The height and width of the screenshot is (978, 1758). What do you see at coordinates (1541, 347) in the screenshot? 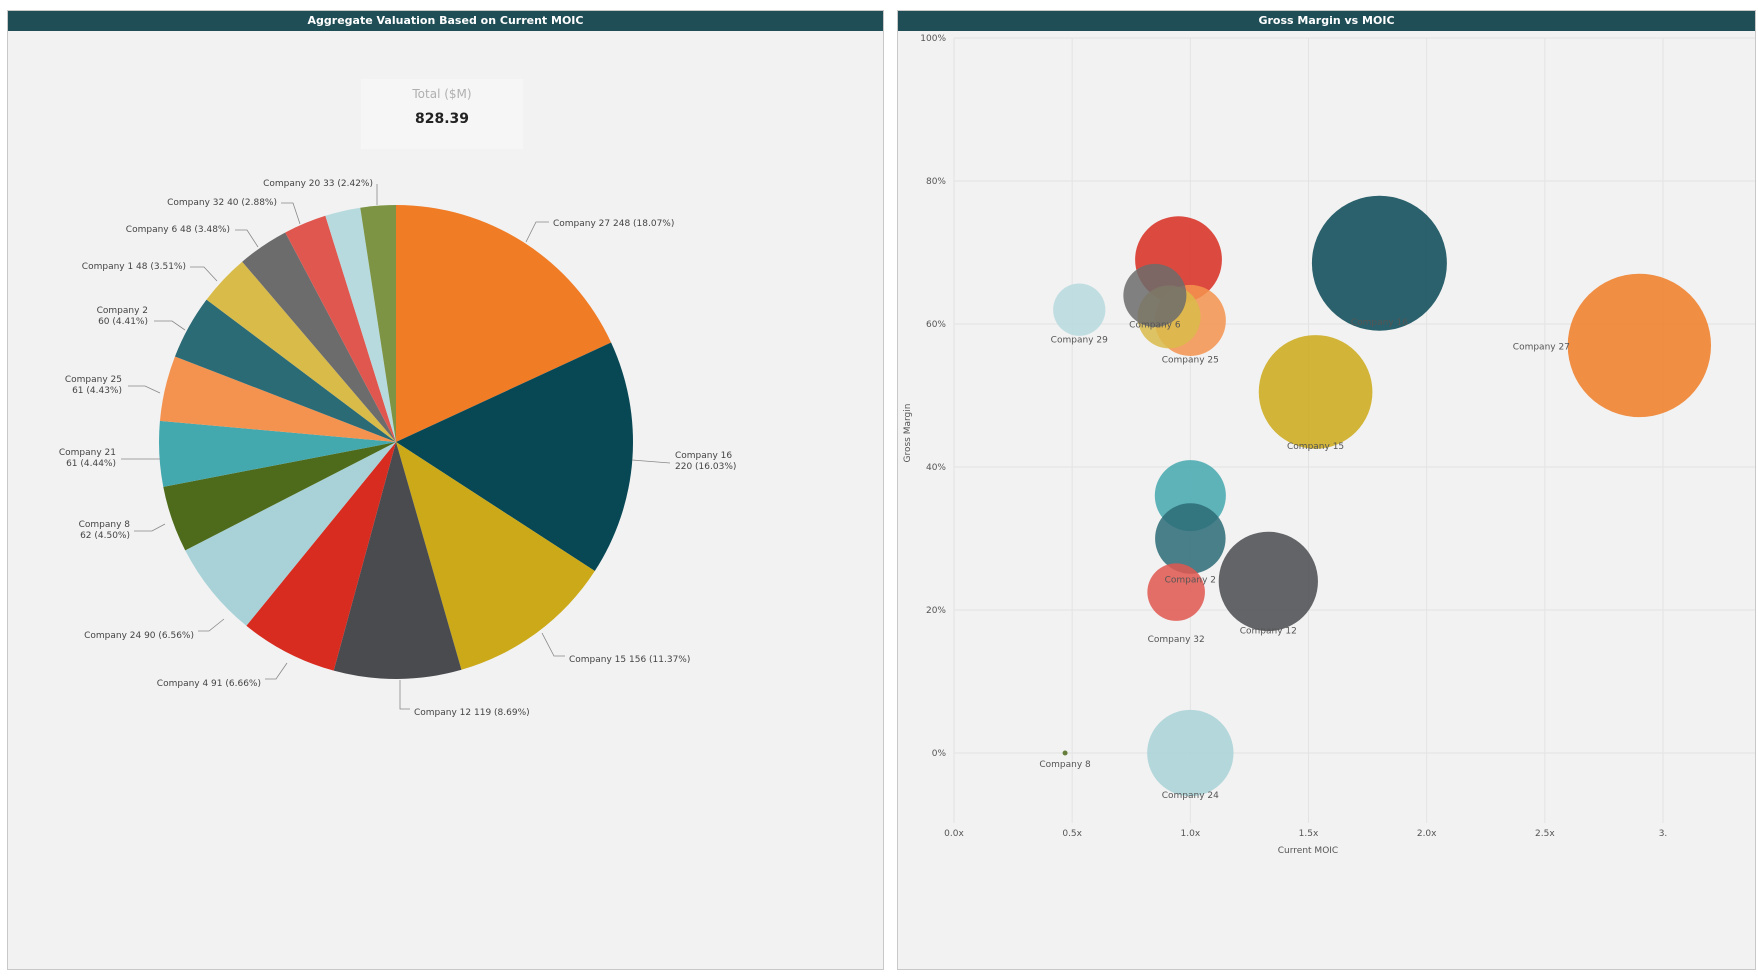
I see `bubble-label-company-27: Company 27` at bounding box center [1541, 347].